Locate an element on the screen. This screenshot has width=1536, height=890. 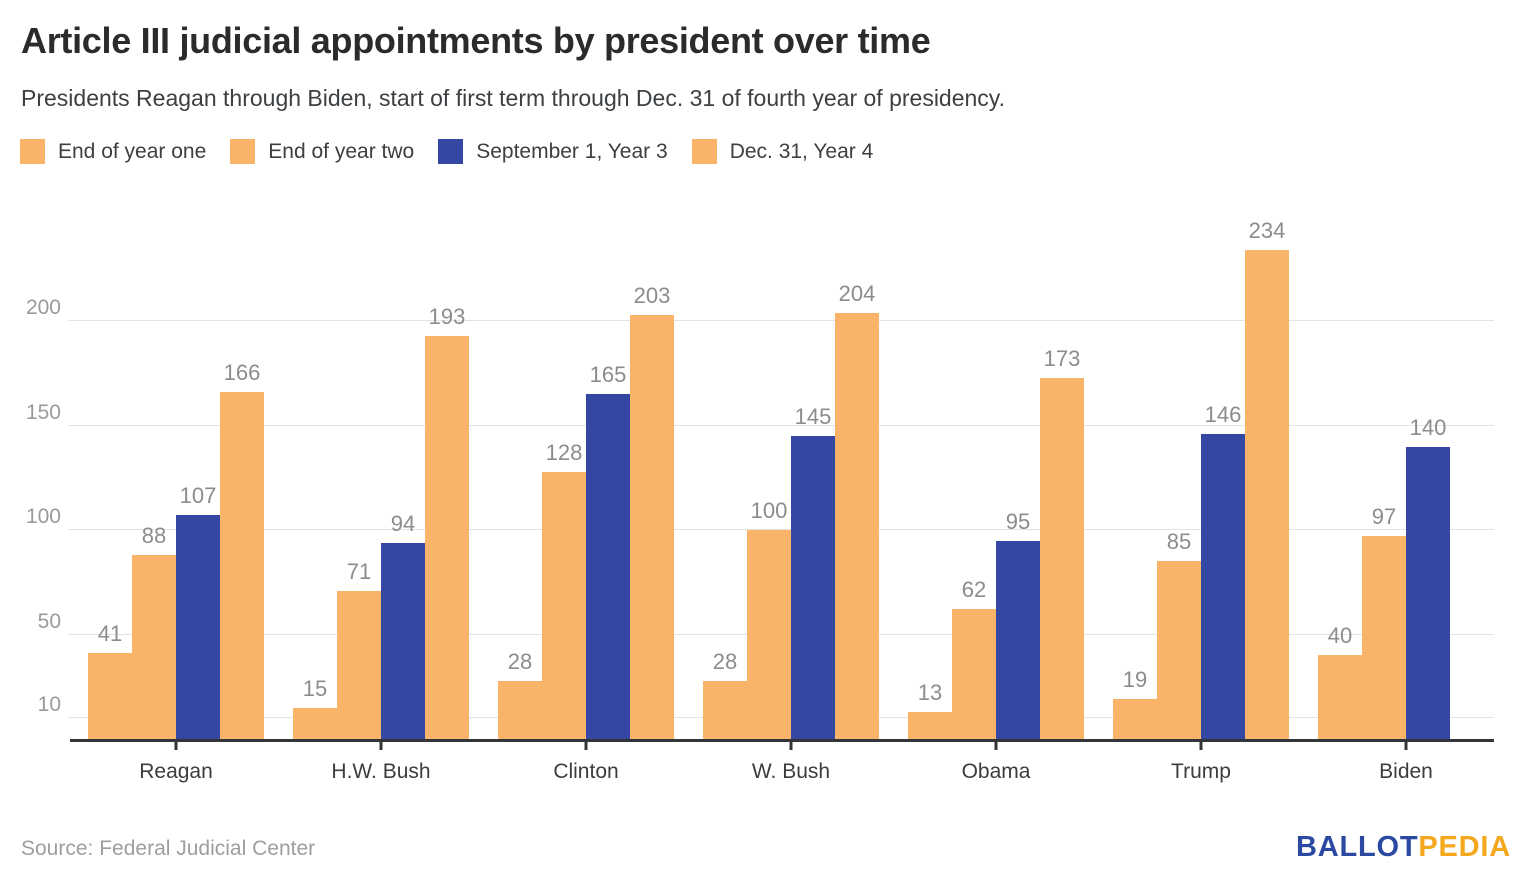
legend-label: Dec. 31, Year 4 is located at coordinates (801, 151).